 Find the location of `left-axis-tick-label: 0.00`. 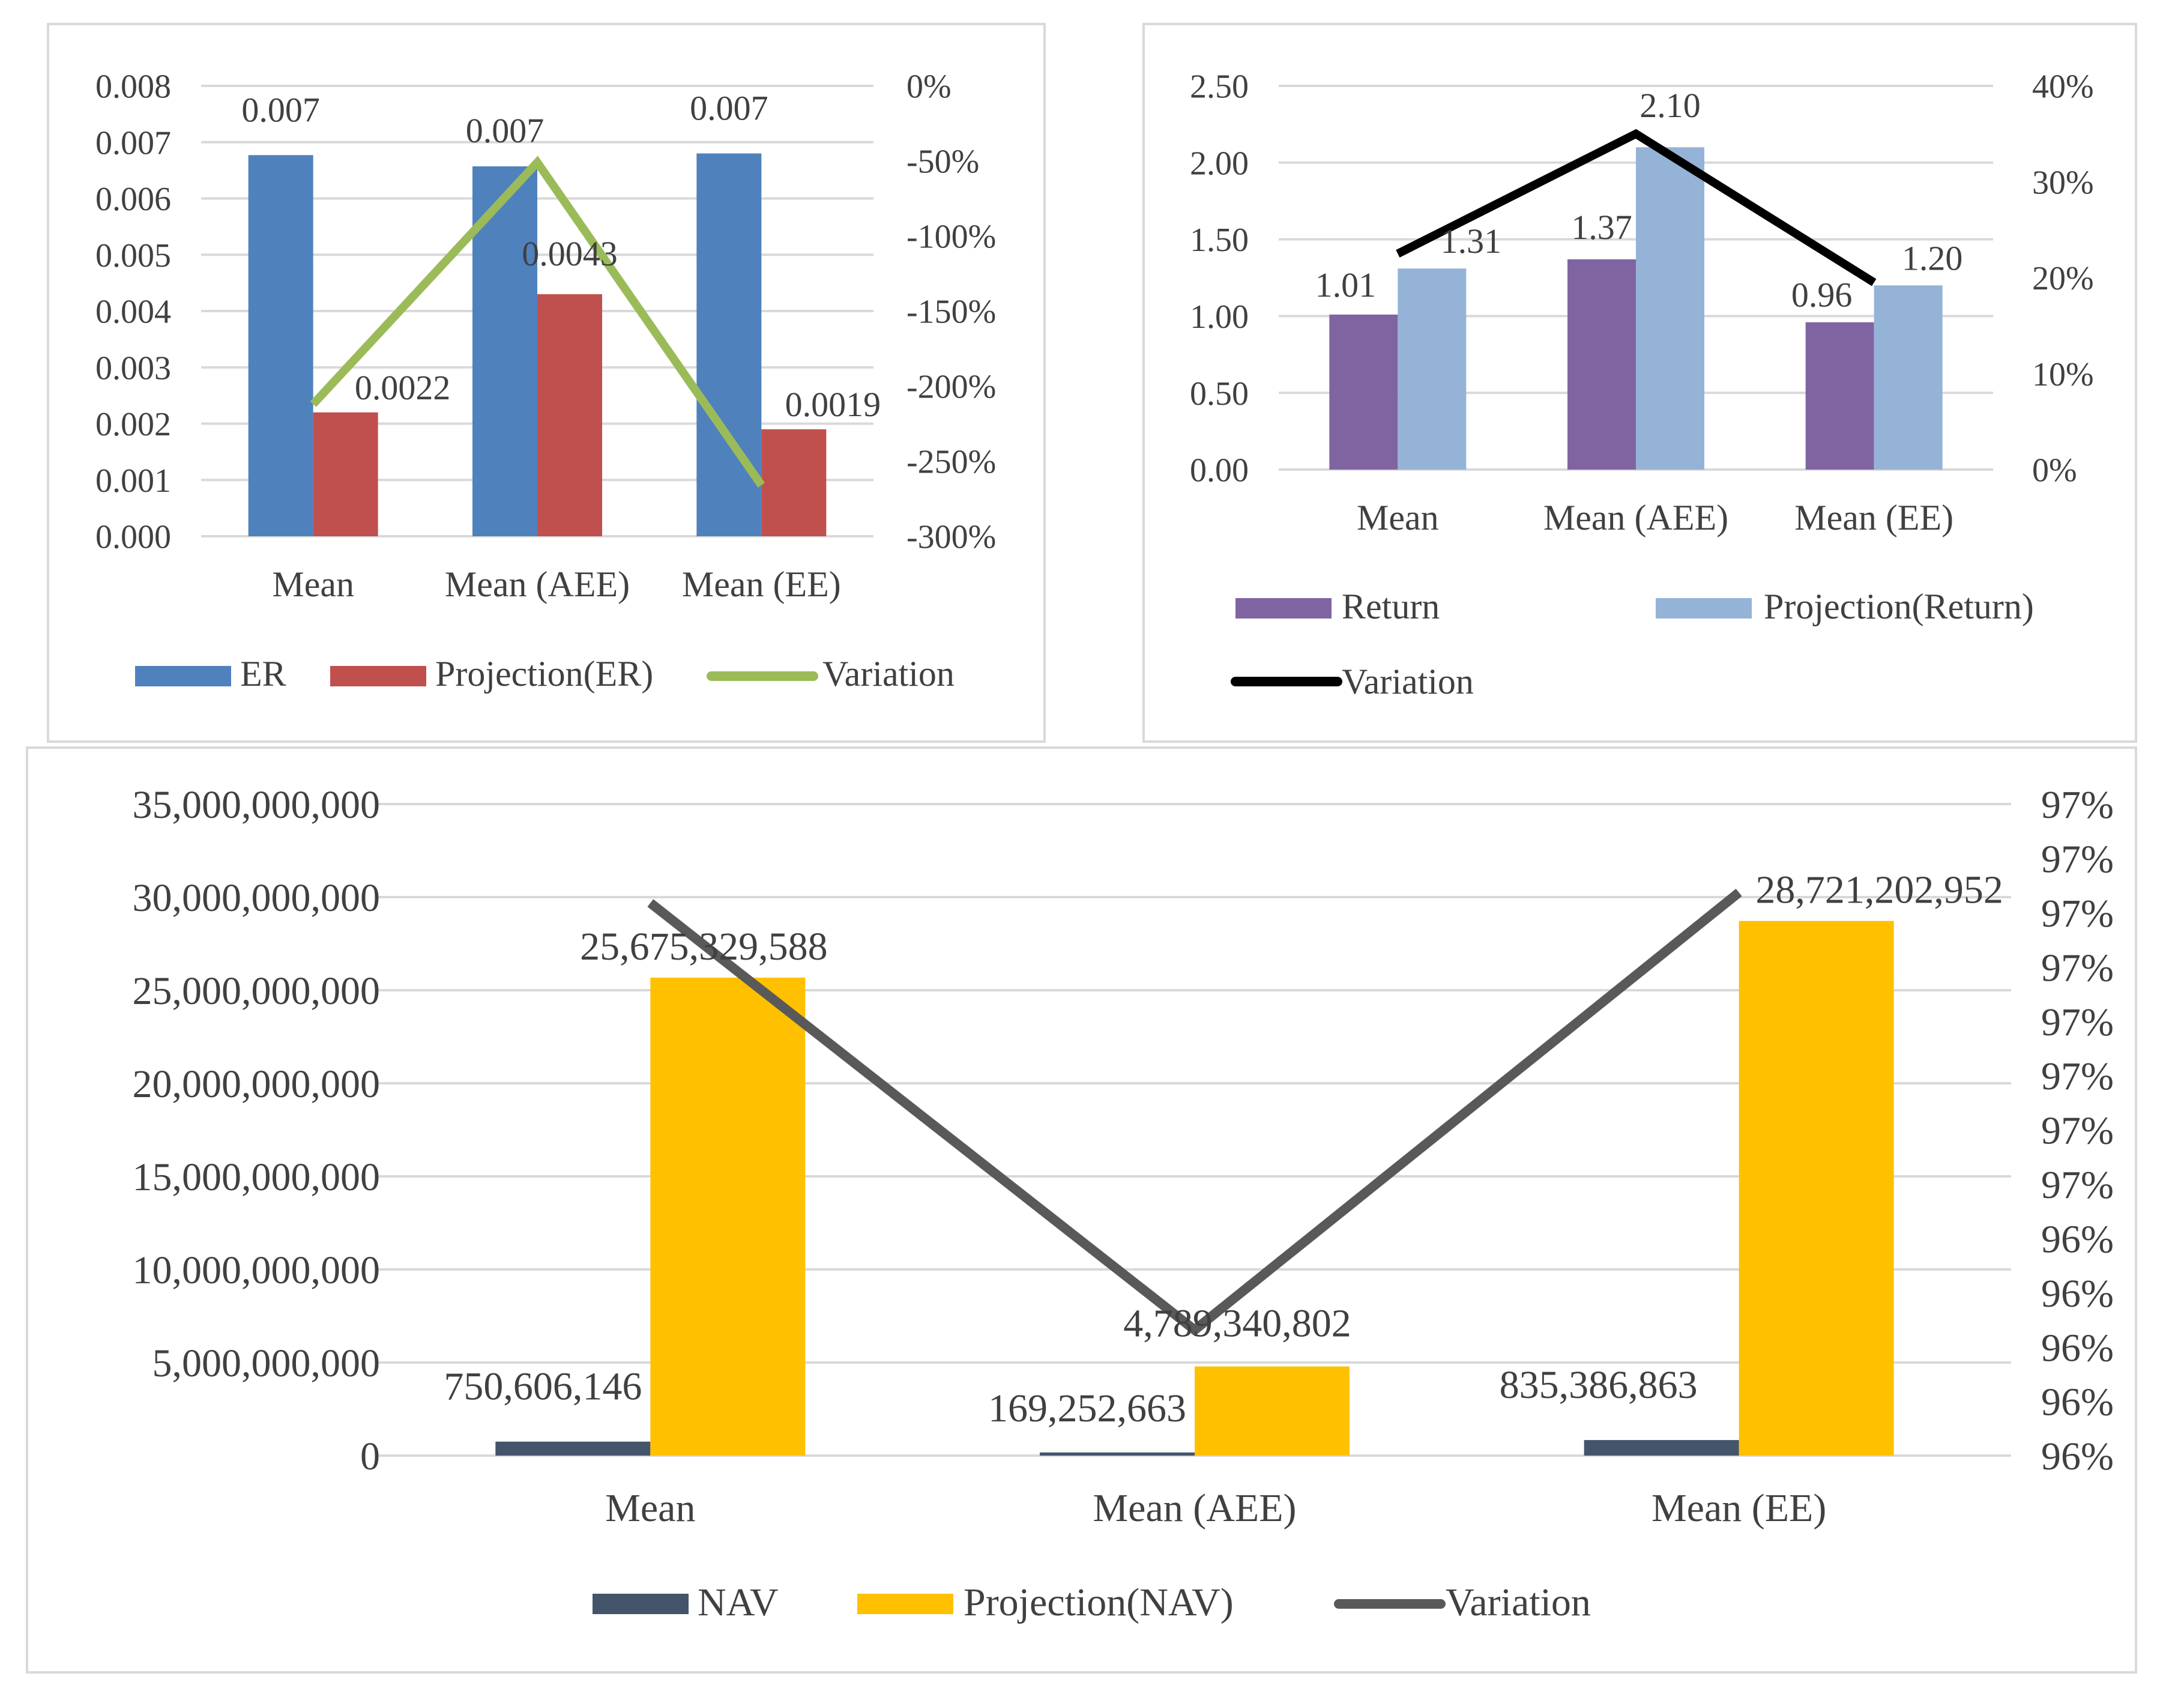

left-axis-tick-label: 0.00 is located at coordinates (1220, 471).